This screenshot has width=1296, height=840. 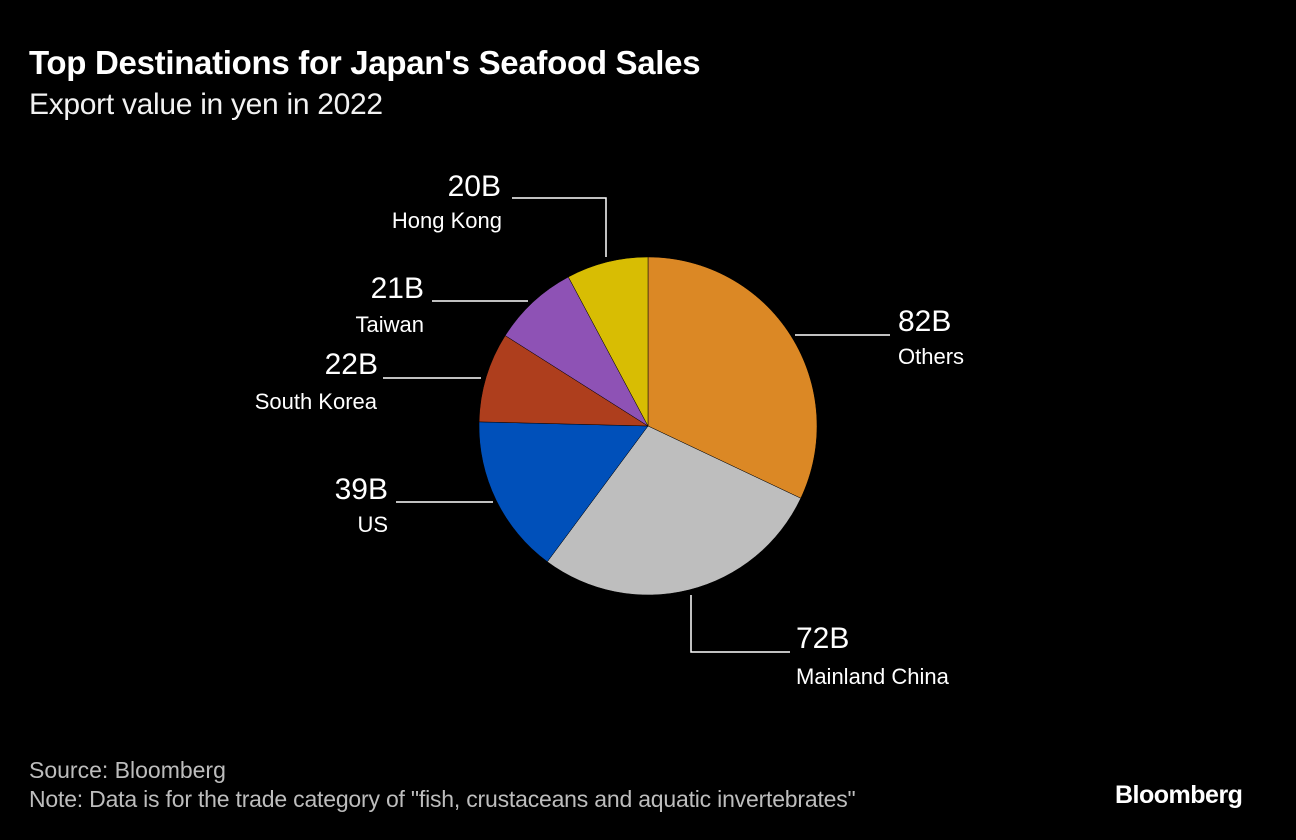 What do you see at coordinates (924, 321) in the screenshot?
I see `value-label-others: 82B` at bounding box center [924, 321].